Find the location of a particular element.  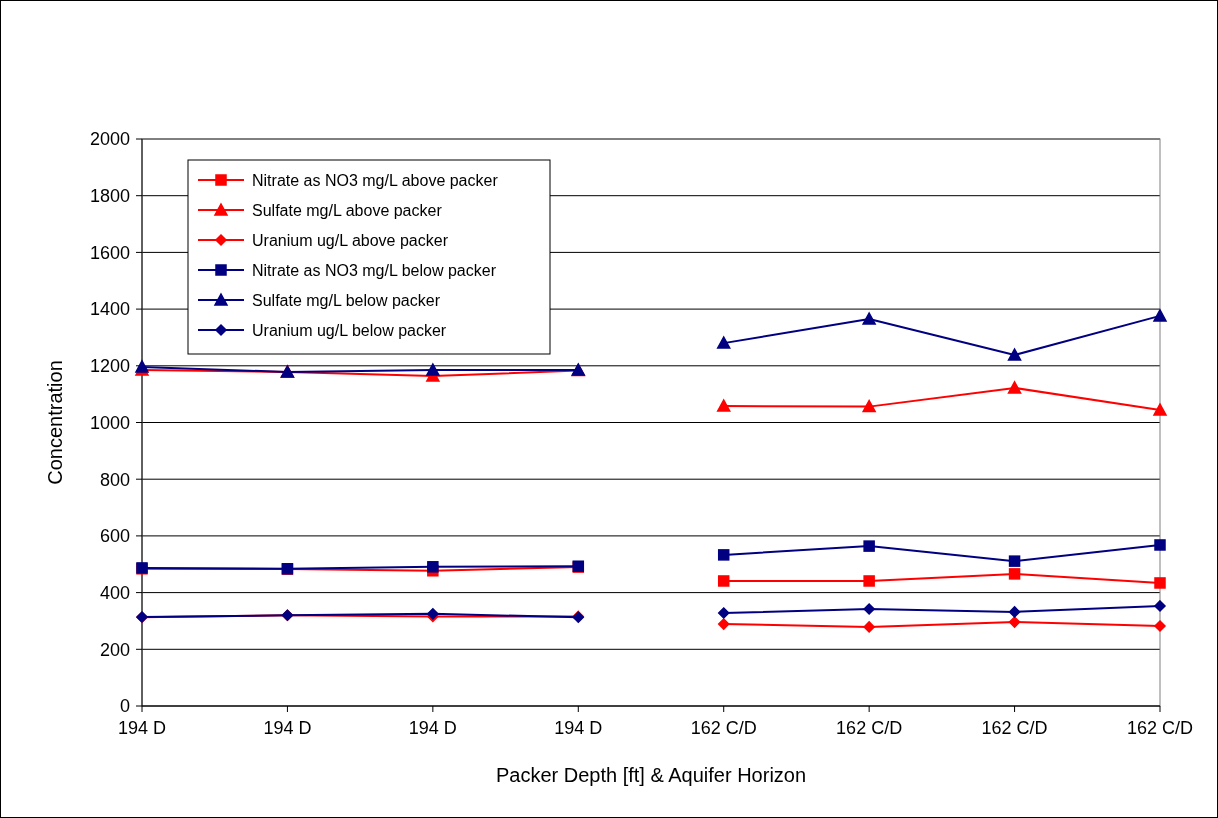

y-tick-label: 400 is located at coordinates (114, 592).